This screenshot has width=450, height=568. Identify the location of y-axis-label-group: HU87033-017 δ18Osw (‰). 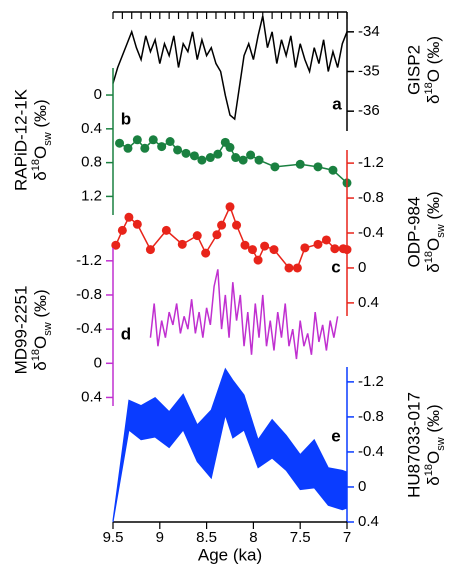
(425, 445).